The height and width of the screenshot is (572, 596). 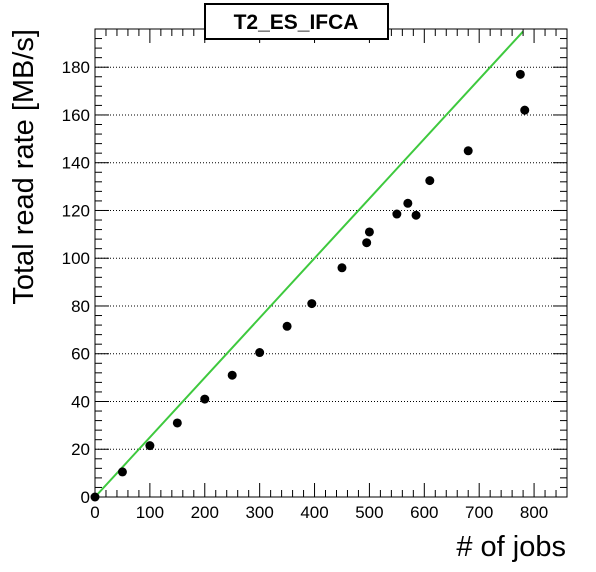 I want to click on y-tick-label: 100, so click(x=76, y=258).